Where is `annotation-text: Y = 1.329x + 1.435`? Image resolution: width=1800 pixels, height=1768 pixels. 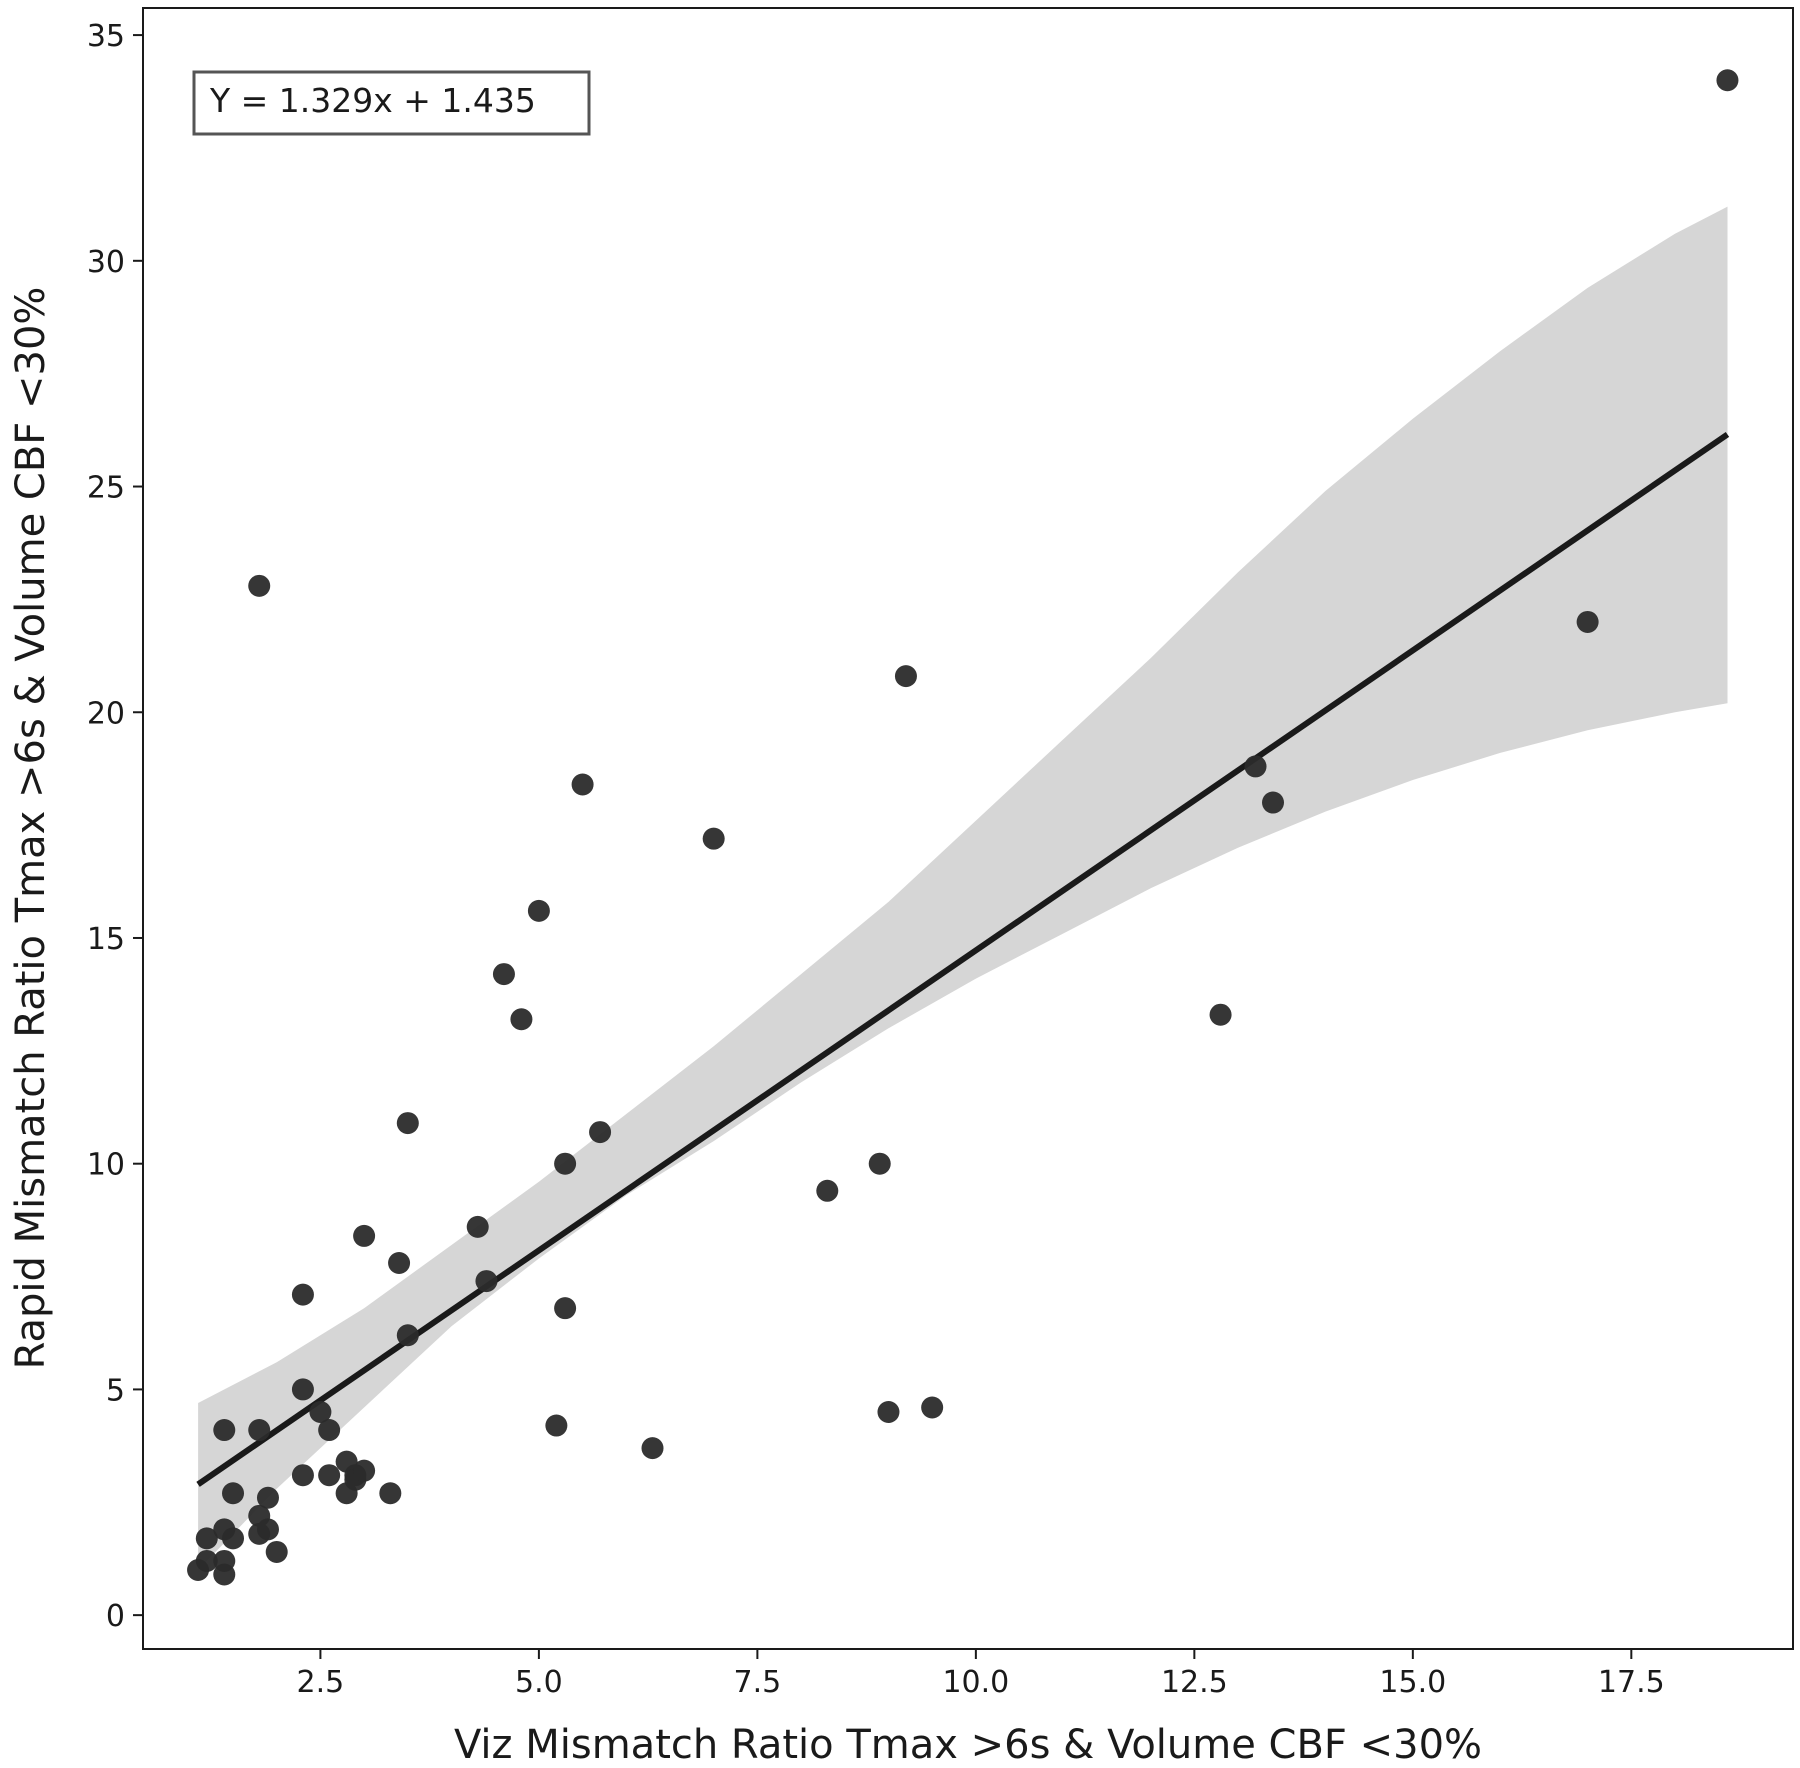
annotation-text: Y = 1.329x + 1.435 is located at coordinates (372, 100).